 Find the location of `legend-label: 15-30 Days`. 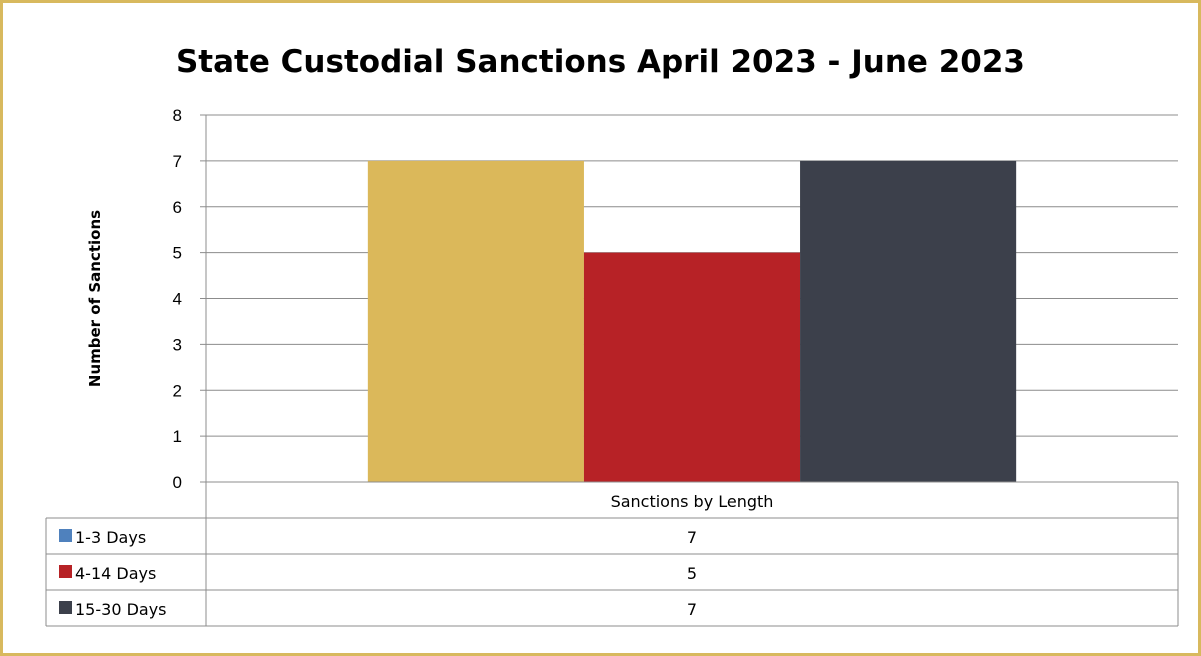

legend-label: 15-30 Days is located at coordinates (121, 609).